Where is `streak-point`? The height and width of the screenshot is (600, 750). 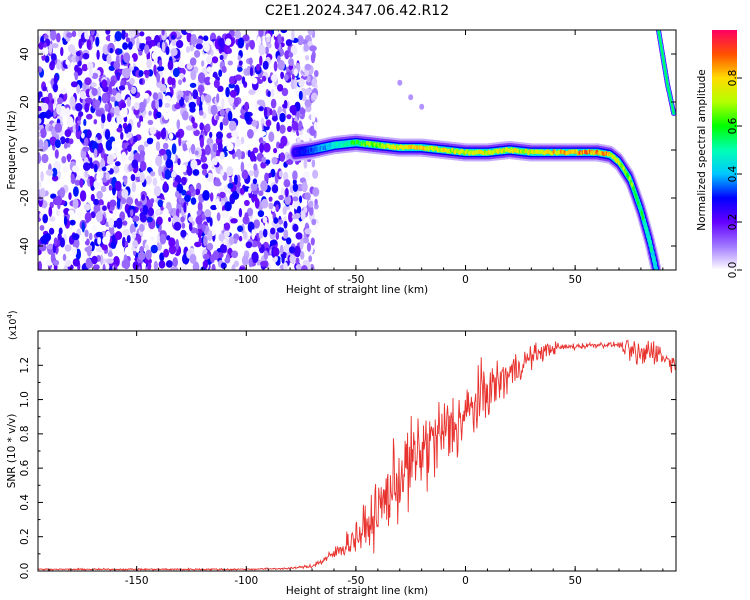
streak-point is located at coordinates (422, 106).